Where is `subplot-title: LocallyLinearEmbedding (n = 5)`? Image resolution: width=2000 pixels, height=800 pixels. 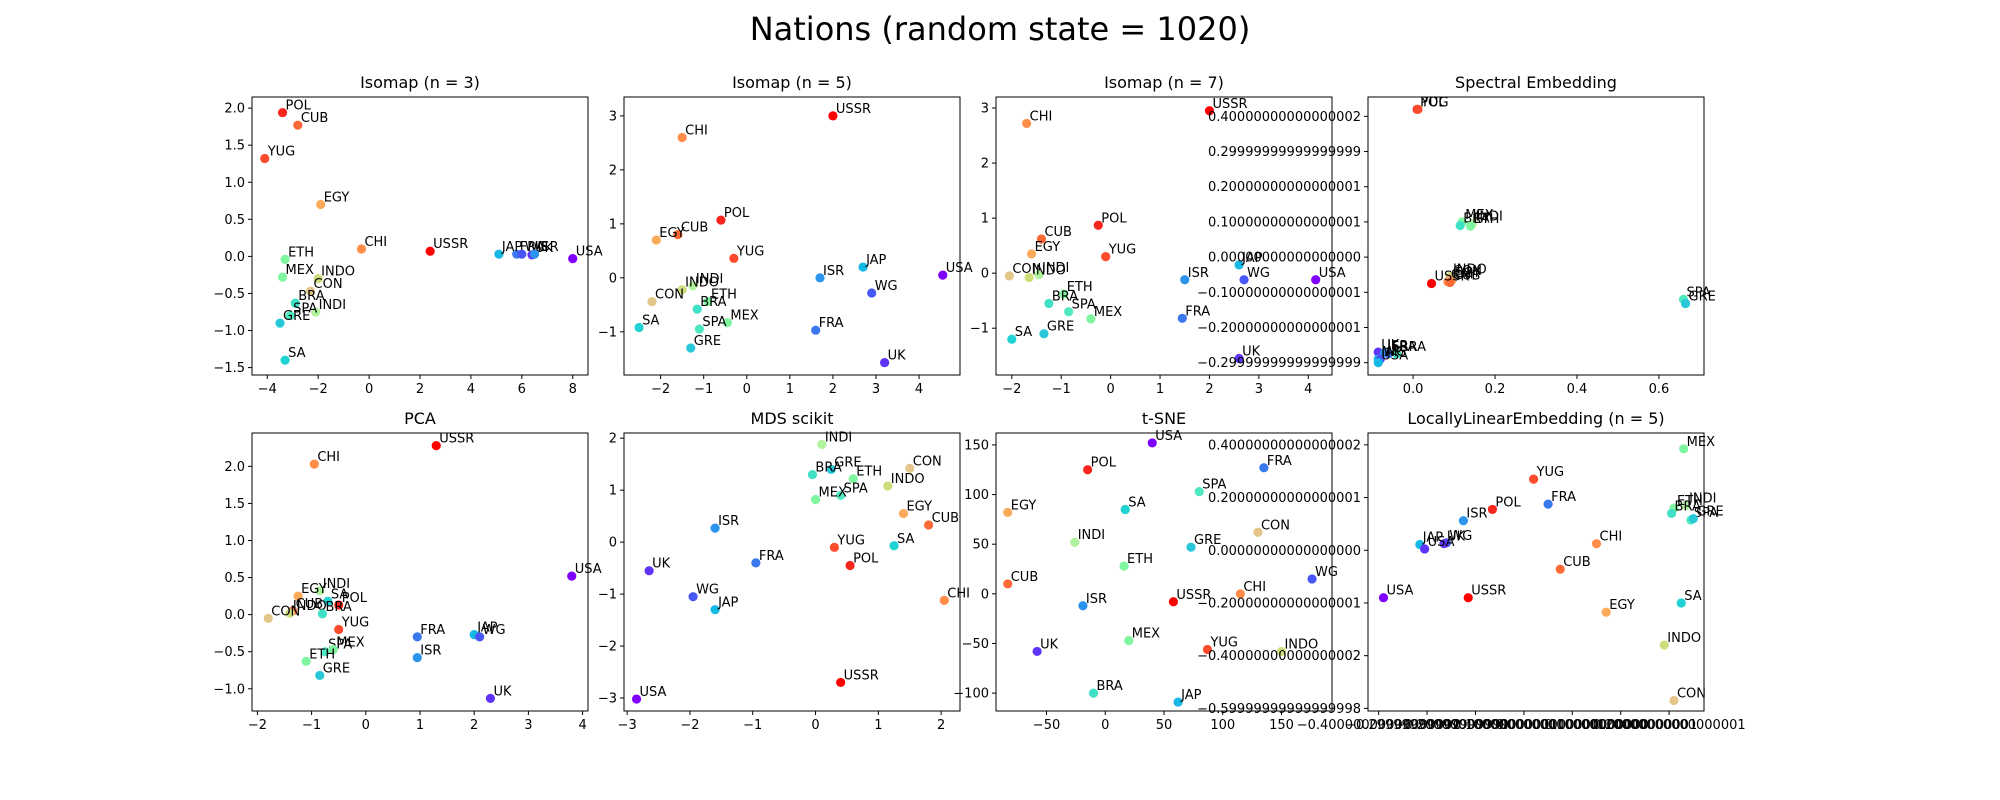
subplot-title: LocallyLinearEmbedding (n = 5) is located at coordinates (1535, 418).